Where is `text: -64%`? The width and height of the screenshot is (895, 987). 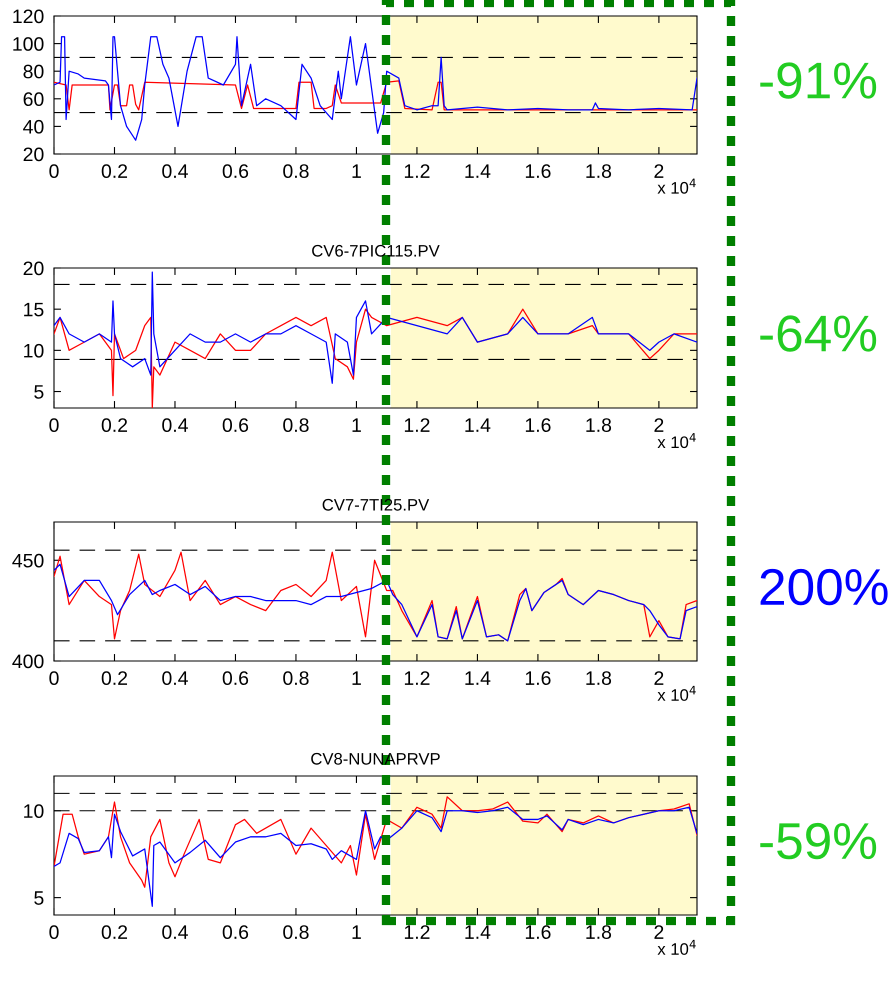
text: -64% is located at coordinates (818, 333).